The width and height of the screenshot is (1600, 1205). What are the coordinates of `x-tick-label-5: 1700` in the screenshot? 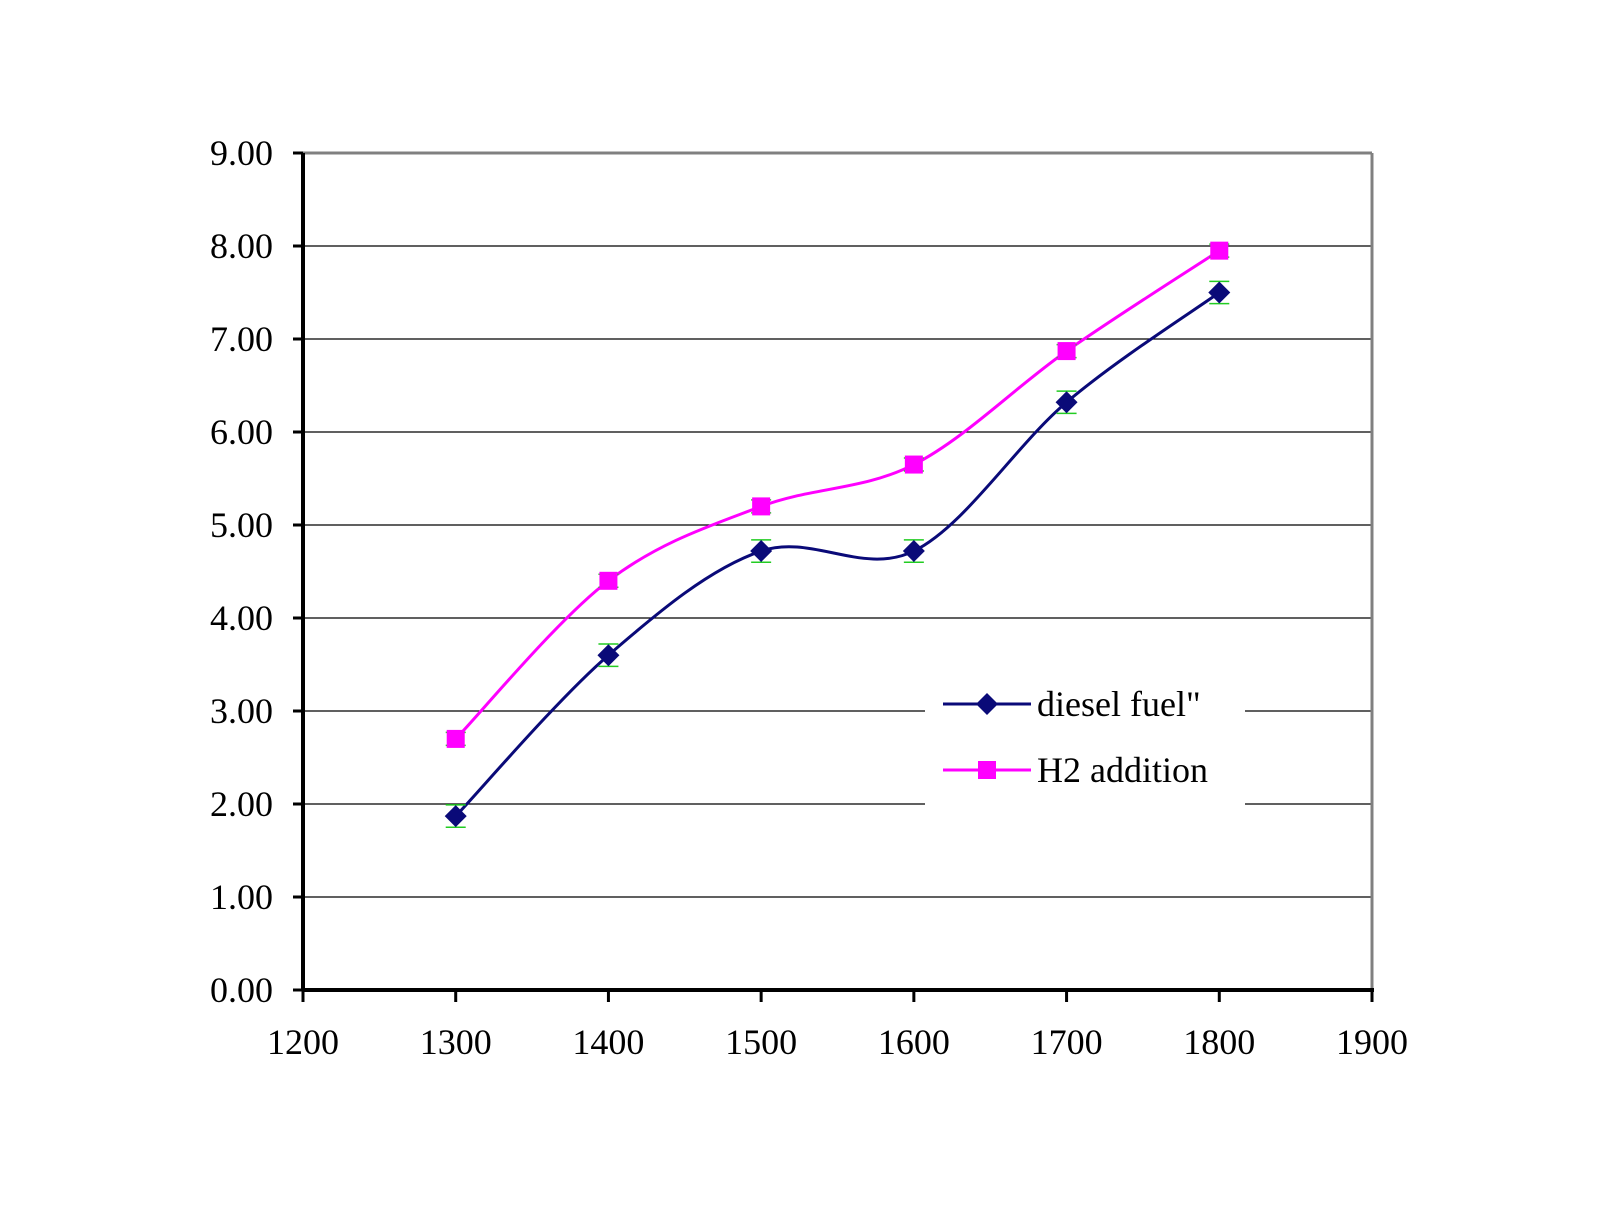 It's located at (1067, 1042).